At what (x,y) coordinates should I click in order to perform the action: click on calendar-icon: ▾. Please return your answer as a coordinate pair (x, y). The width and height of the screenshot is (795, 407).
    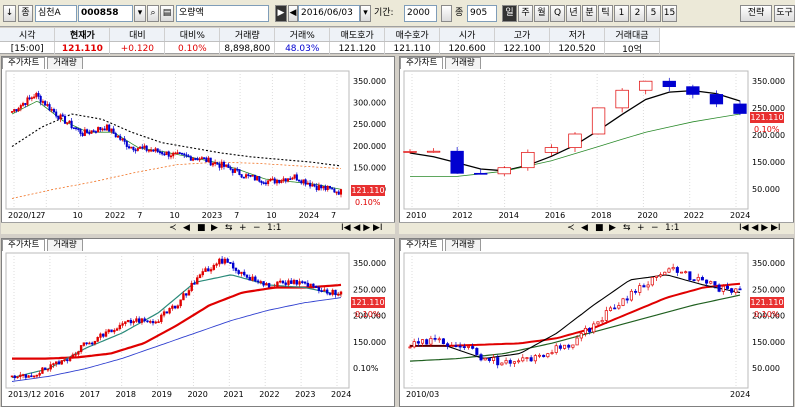
    Looking at the image, I should click on (365, 13).